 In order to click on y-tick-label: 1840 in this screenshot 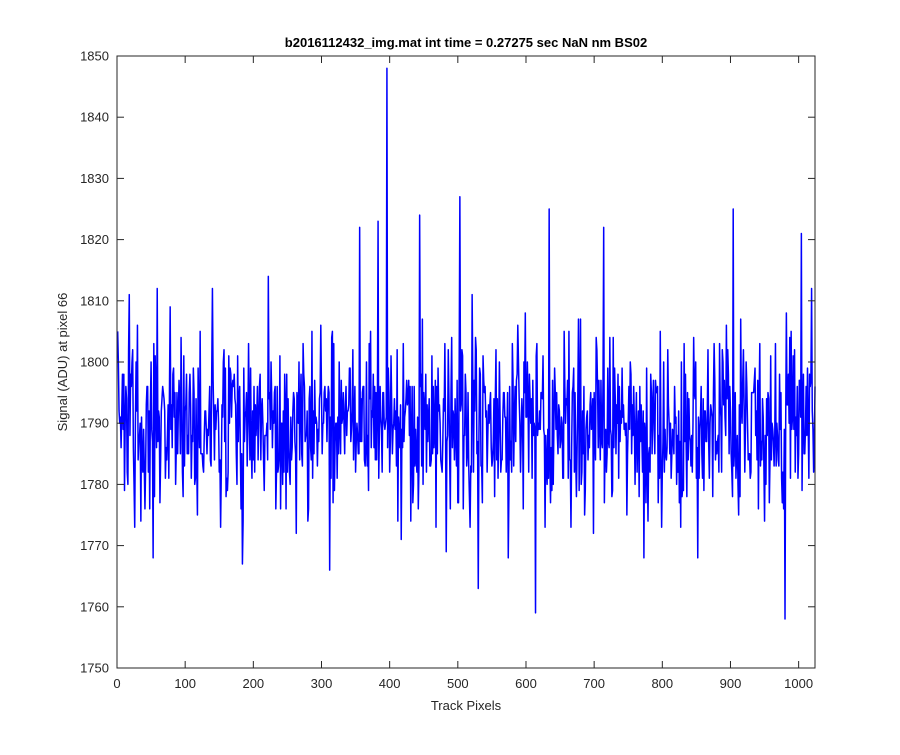, I will do `click(94, 117)`.